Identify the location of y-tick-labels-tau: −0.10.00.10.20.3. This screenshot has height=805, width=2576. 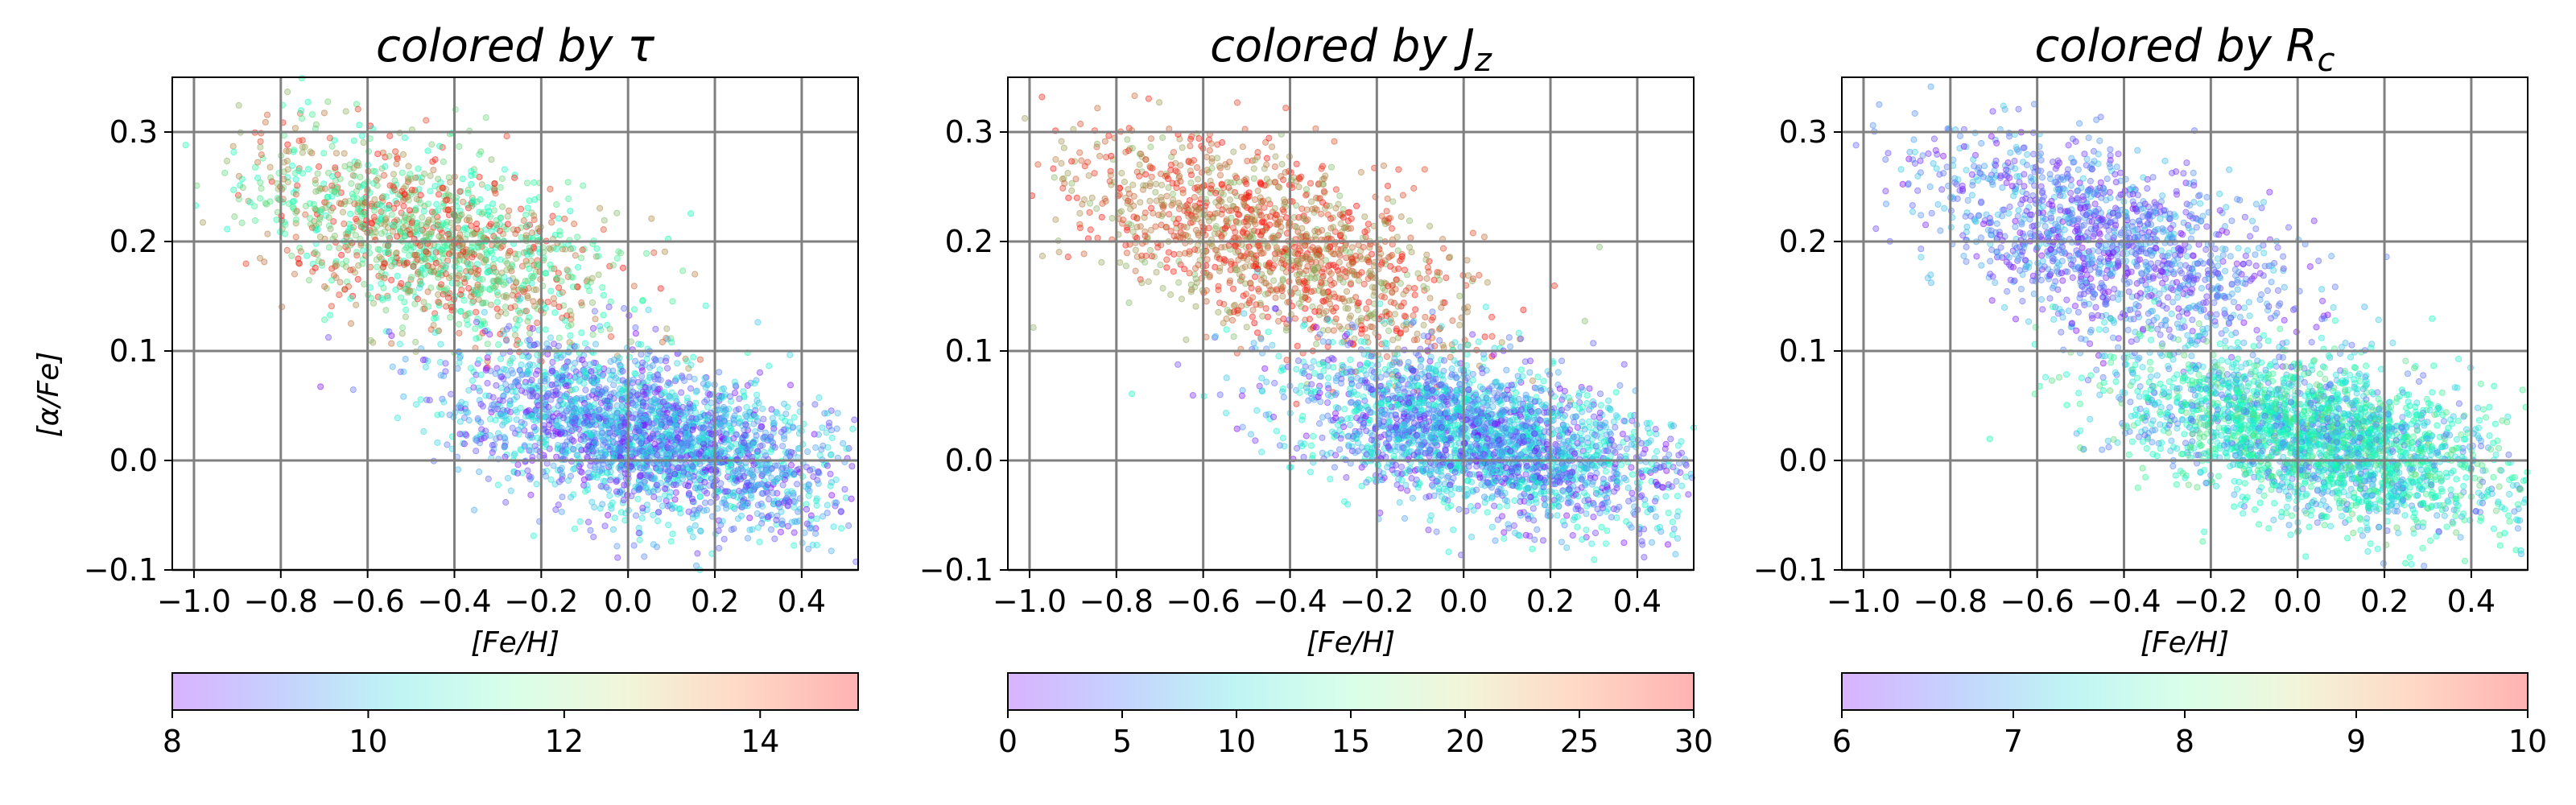
(128, 351).